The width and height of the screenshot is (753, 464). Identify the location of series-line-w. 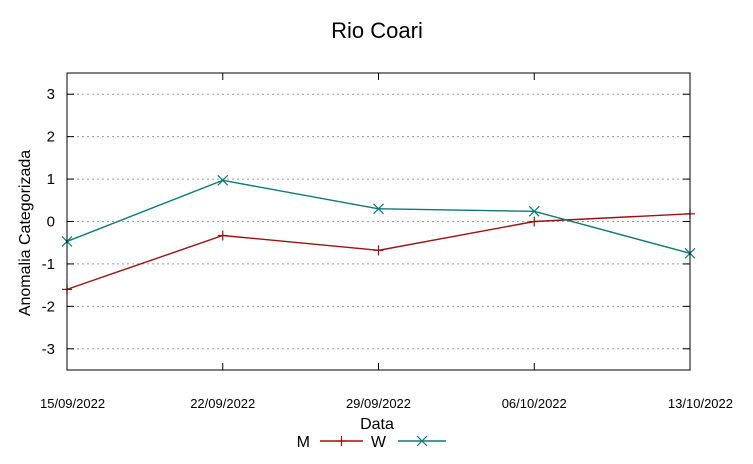
(378, 216).